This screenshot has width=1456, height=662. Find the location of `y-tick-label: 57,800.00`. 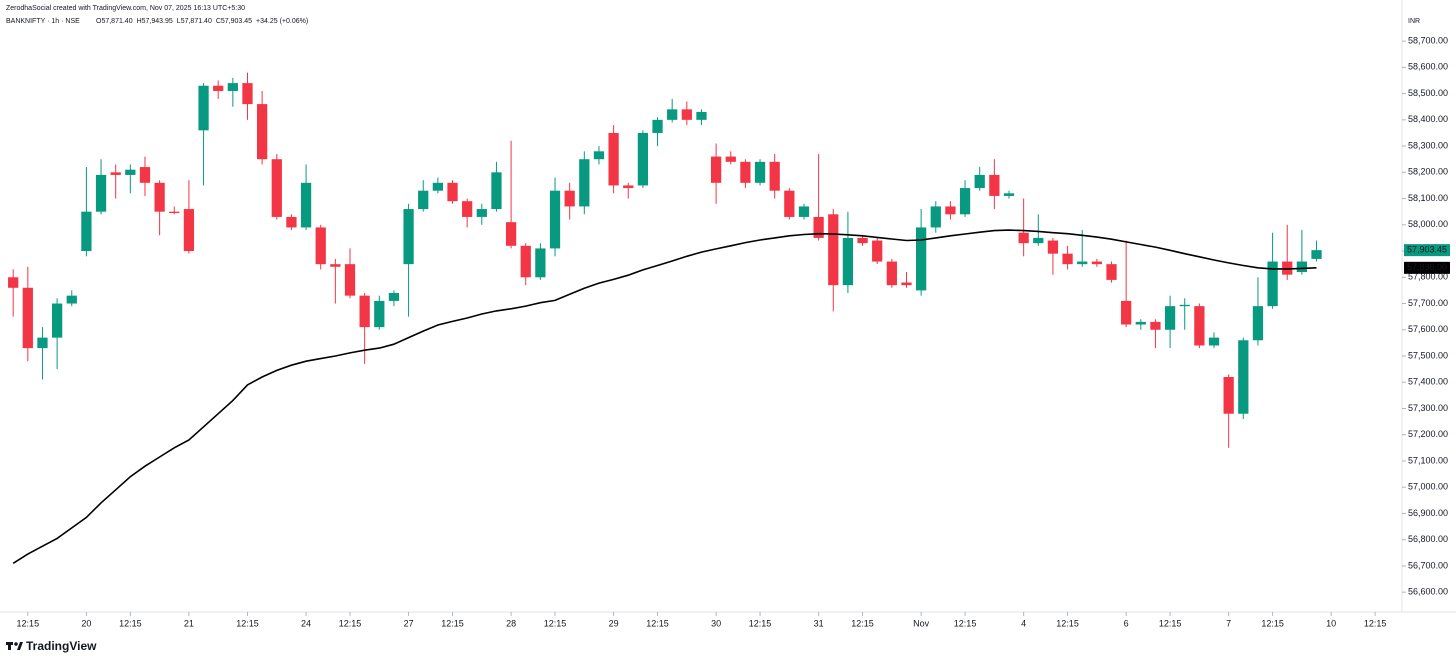

y-tick-label: 57,800.00 is located at coordinates (1428, 277).